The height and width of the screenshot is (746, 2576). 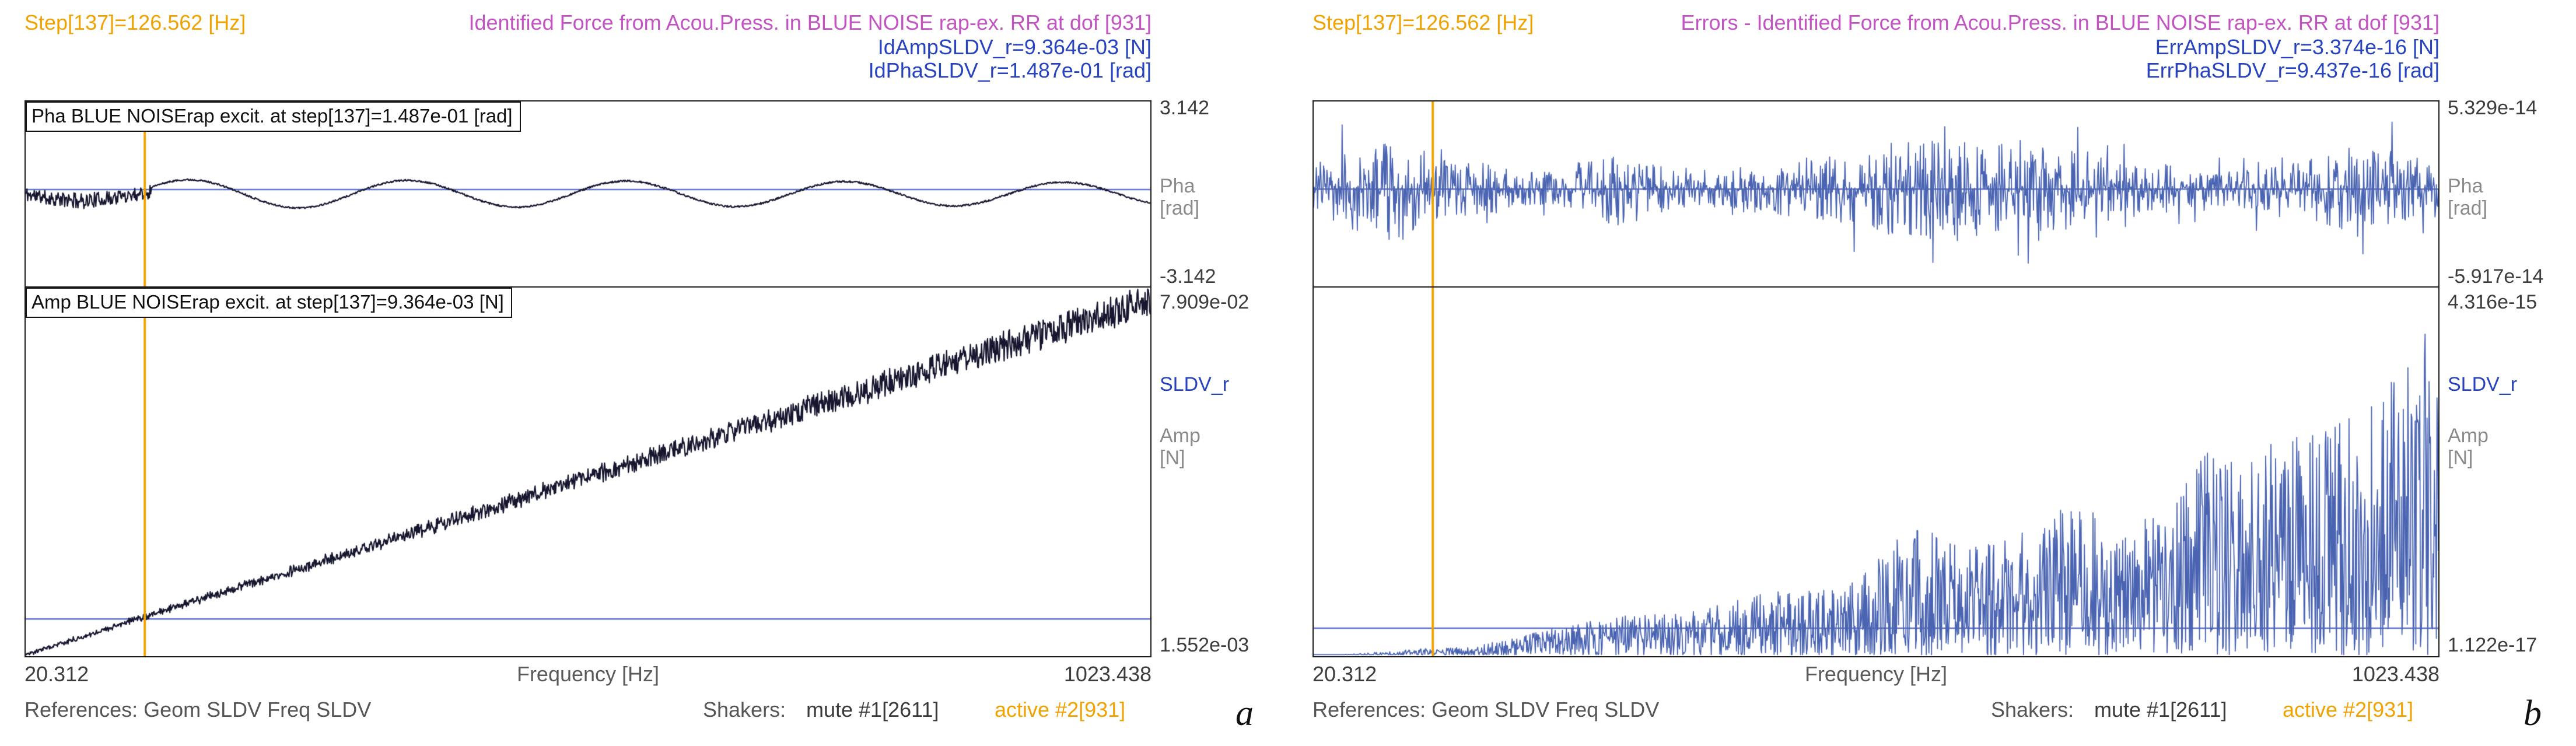 I want to click on error-phase-plot-canvas, so click(x=1876, y=193).